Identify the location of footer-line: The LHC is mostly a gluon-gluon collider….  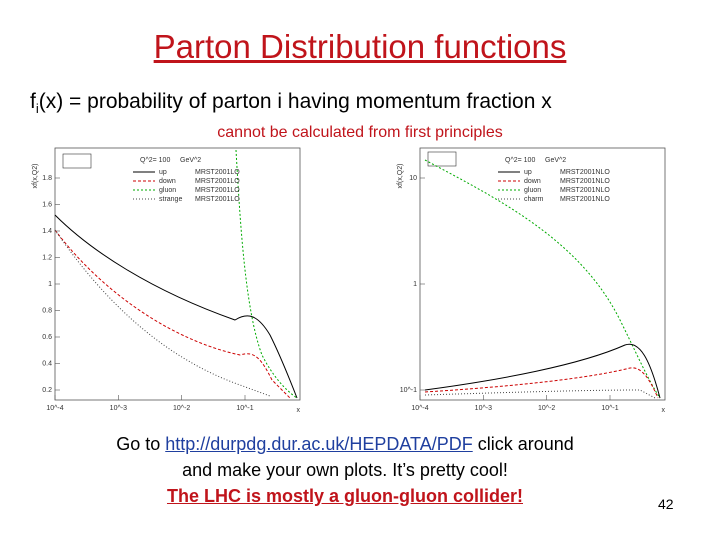
(345, 496).